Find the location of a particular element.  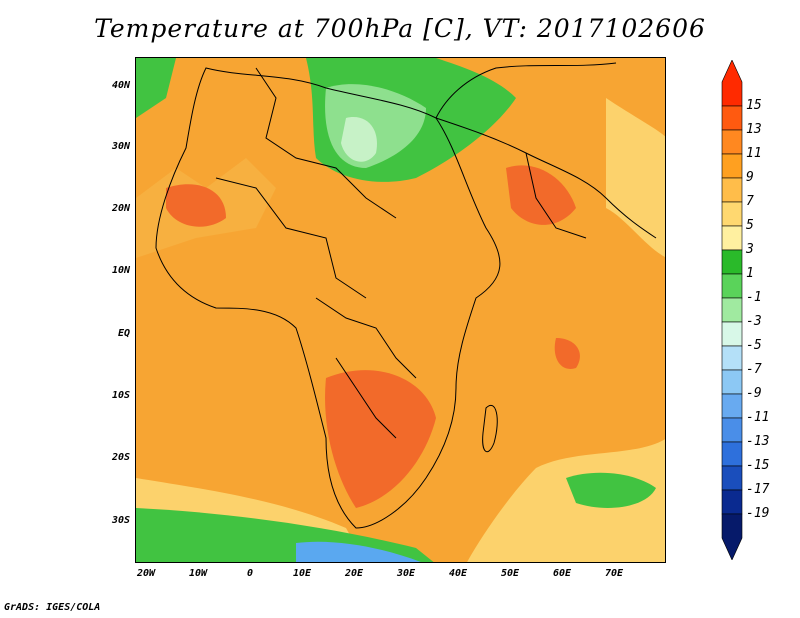

colorbar-label: 1 is located at coordinates (750, 273).